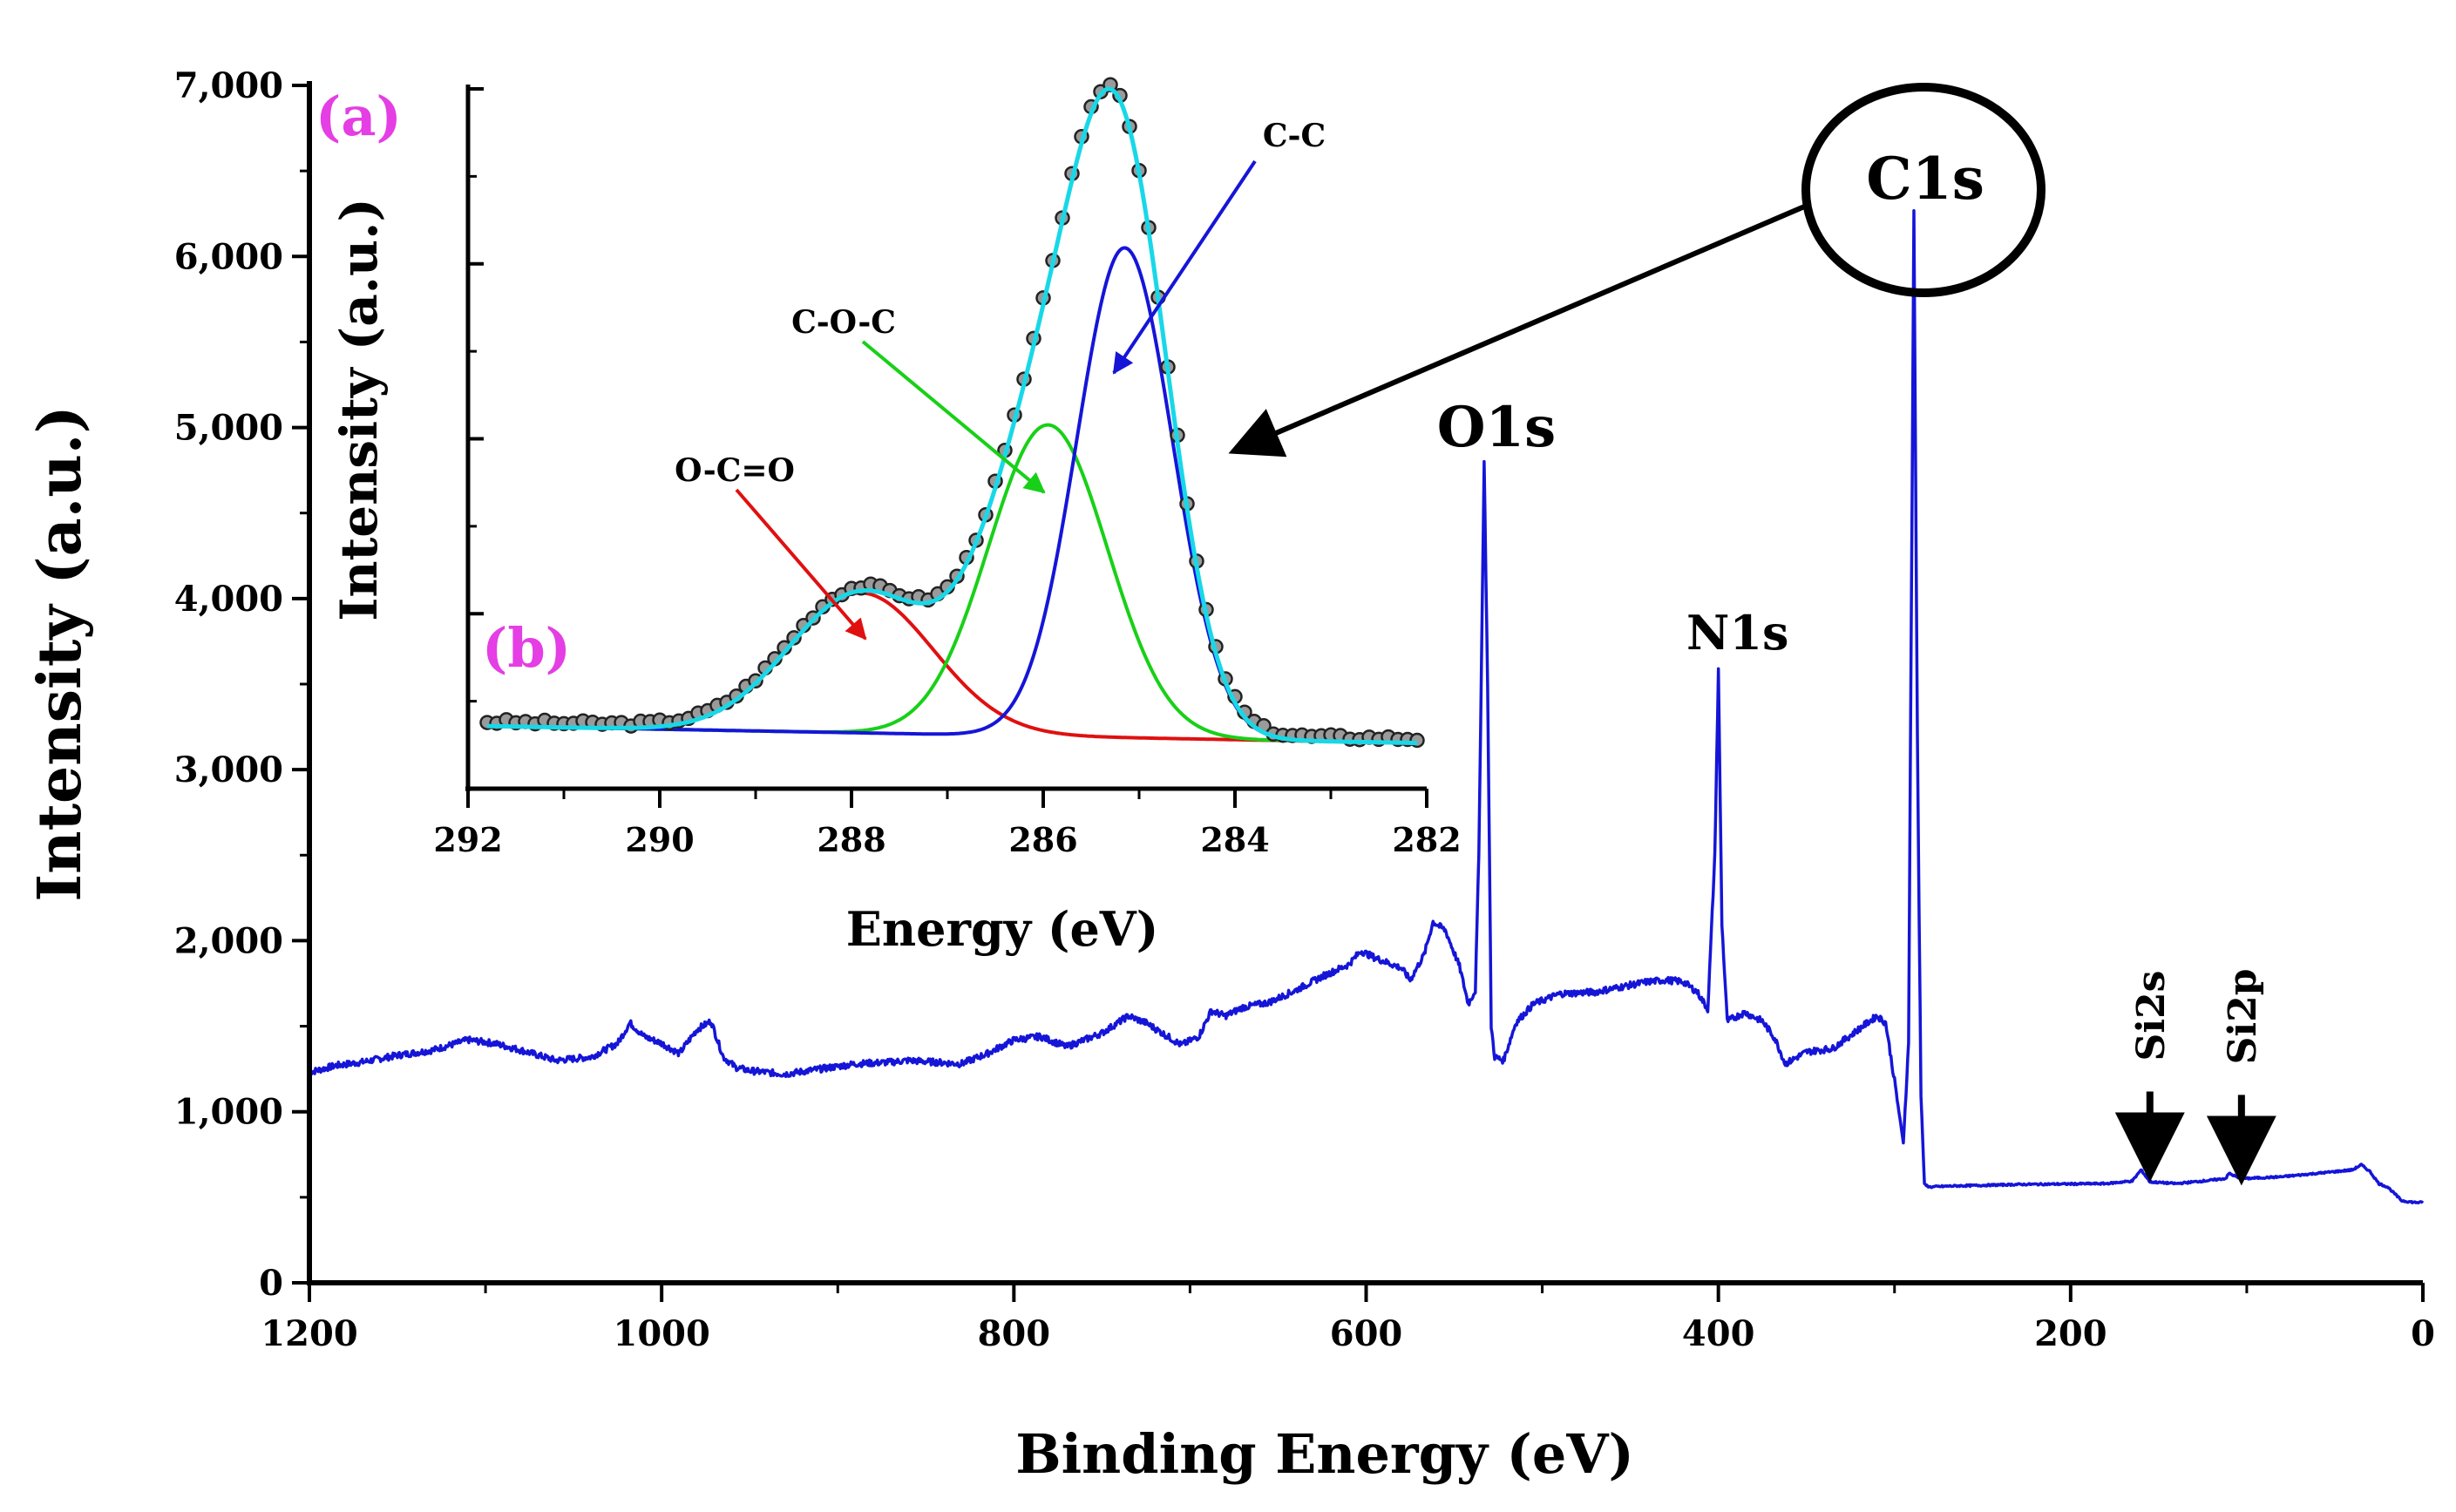 Image resolution: width=2456 pixels, height=1512 pixels. I want to click on component-c-c-curve, so click(951, 495).